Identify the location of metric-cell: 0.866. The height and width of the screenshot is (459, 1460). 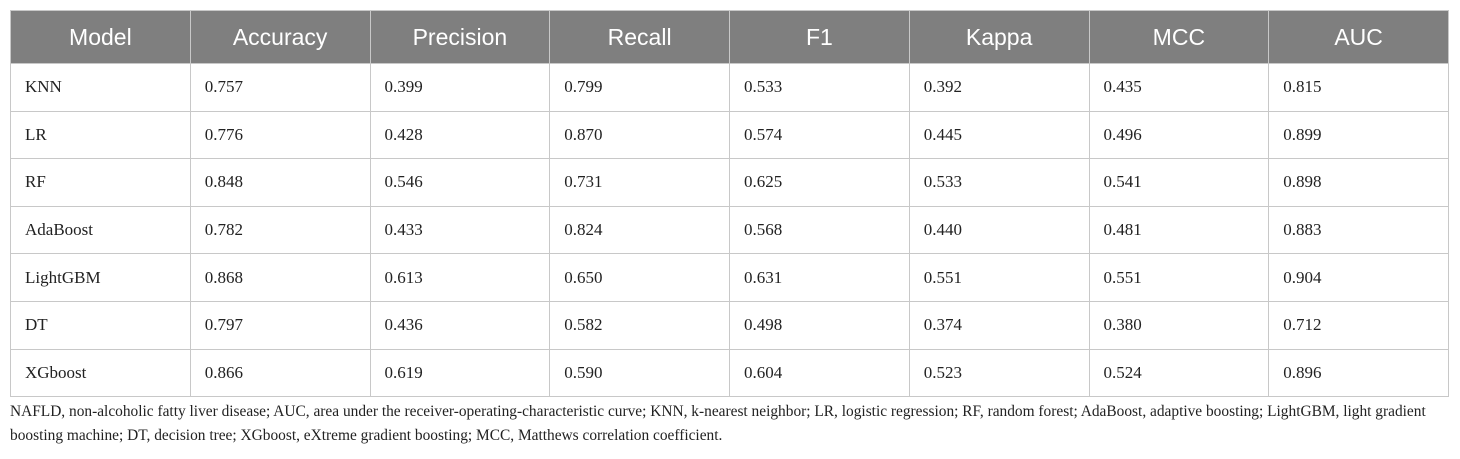
(280, 373).